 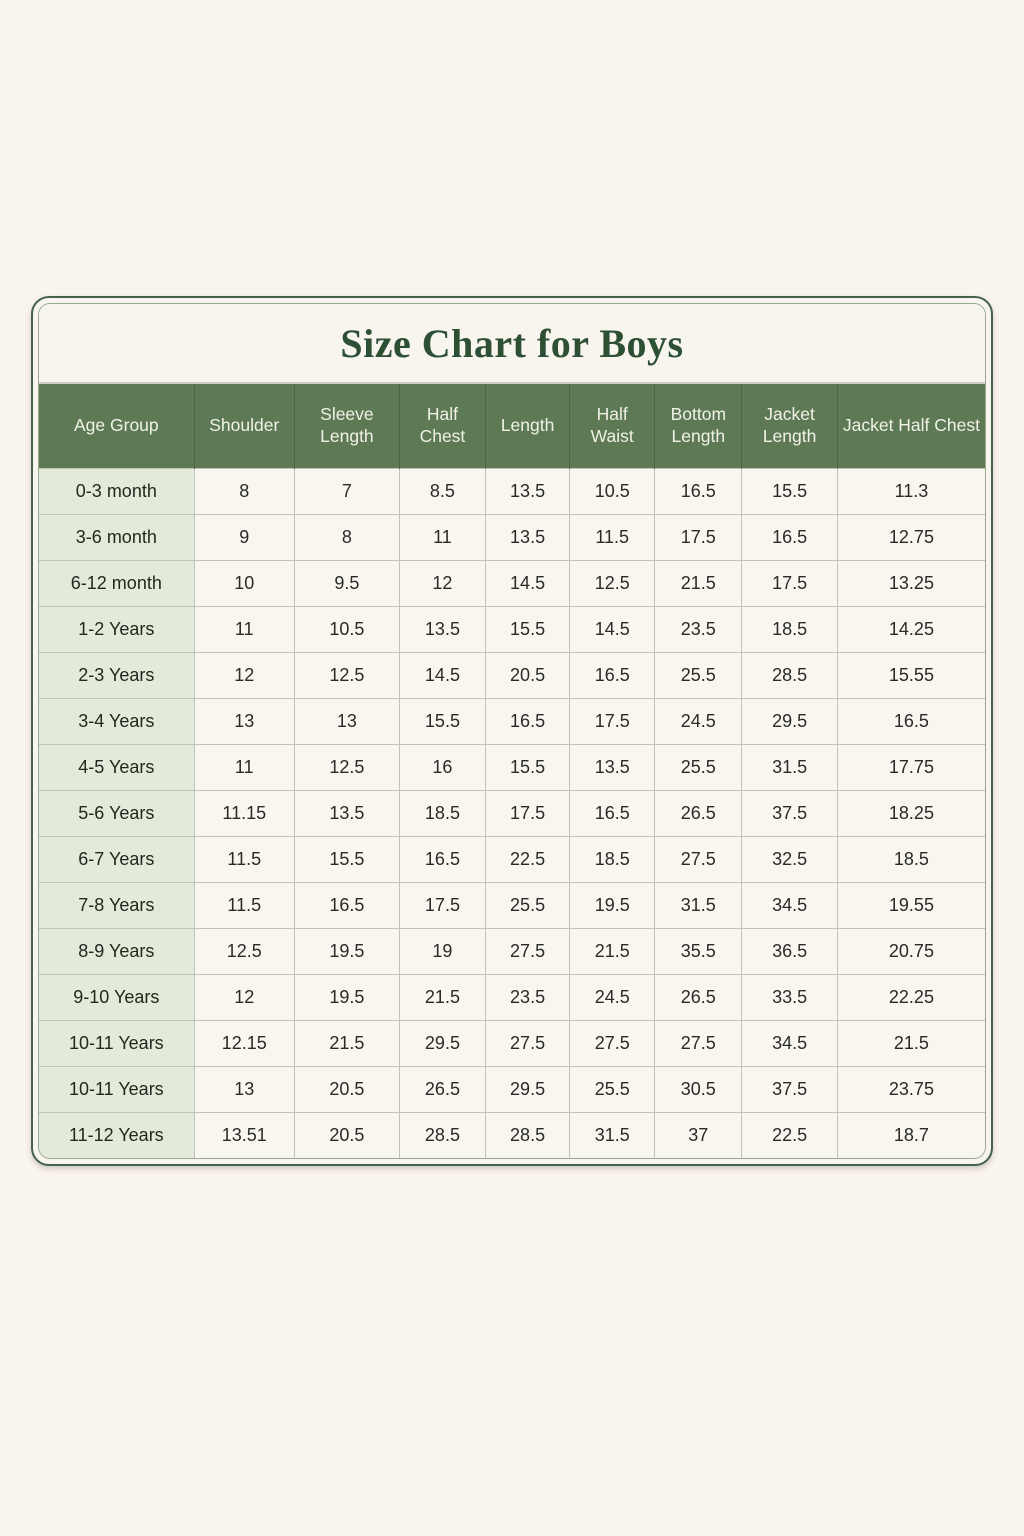 What do you see at coordinates (244, 813) in the screenshot?
I see `value-cell: 11.15` at bounding box center [244, 813].